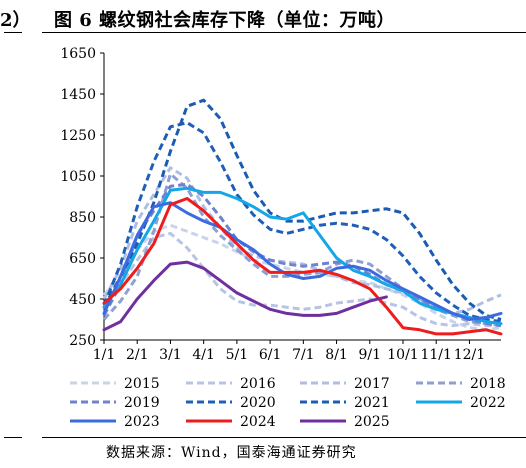 This screenshot has height=468, width=526. I want to click on x-tick-label: 6/1, so click(270, 355).